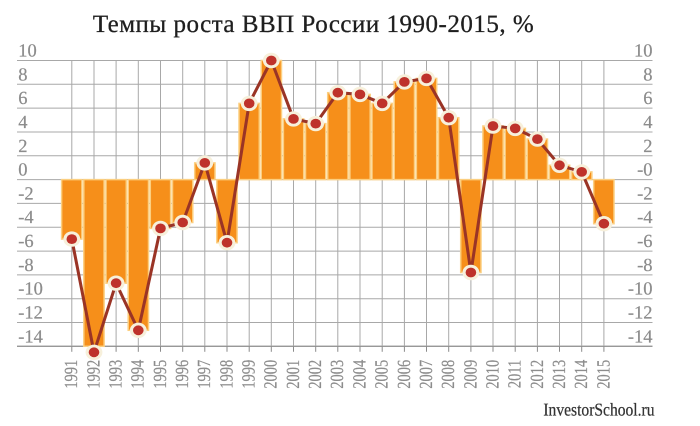  Describe the element at coordinates (598, 410) in the screenshot. I see `svg-text: InvestorSchool.ru` at that location.